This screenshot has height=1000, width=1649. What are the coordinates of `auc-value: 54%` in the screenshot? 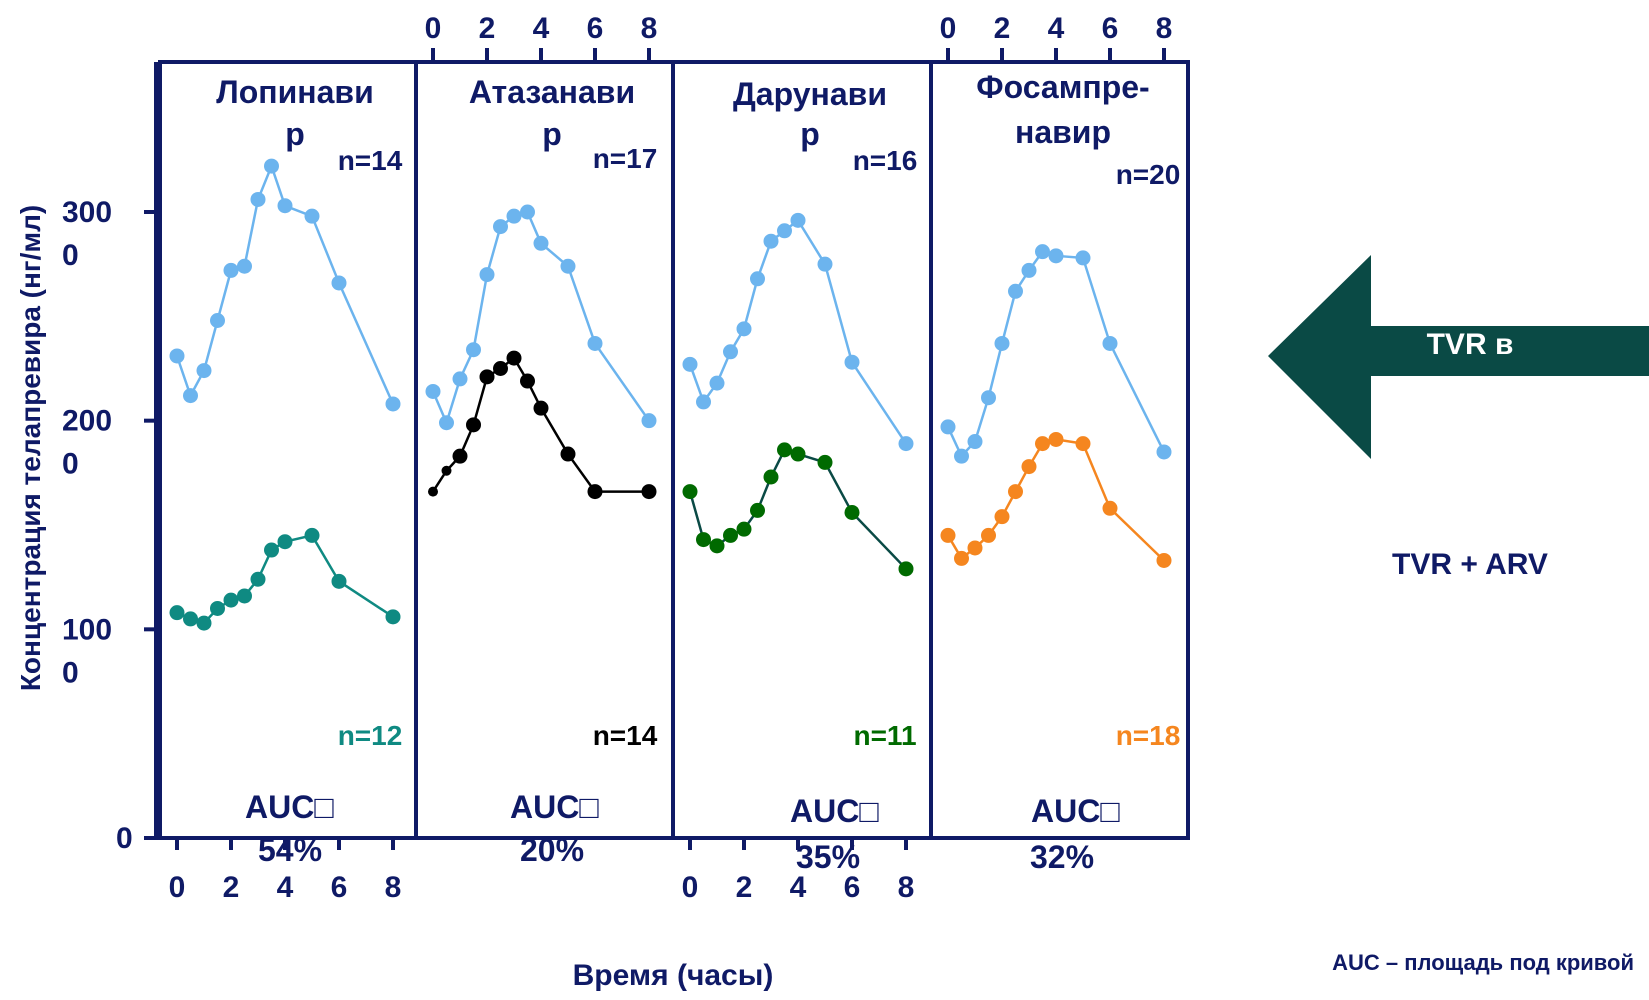 It's located at (290, 850).